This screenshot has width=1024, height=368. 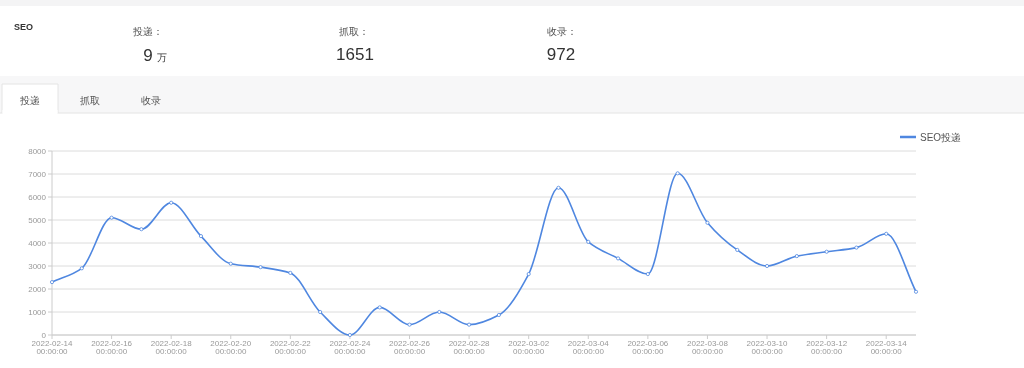 What do you see at coordinates (350, 347) in the screenshot?
I see `x-tick-label: 2022-02-24 00:00:00` at bounding box center [350, 347].